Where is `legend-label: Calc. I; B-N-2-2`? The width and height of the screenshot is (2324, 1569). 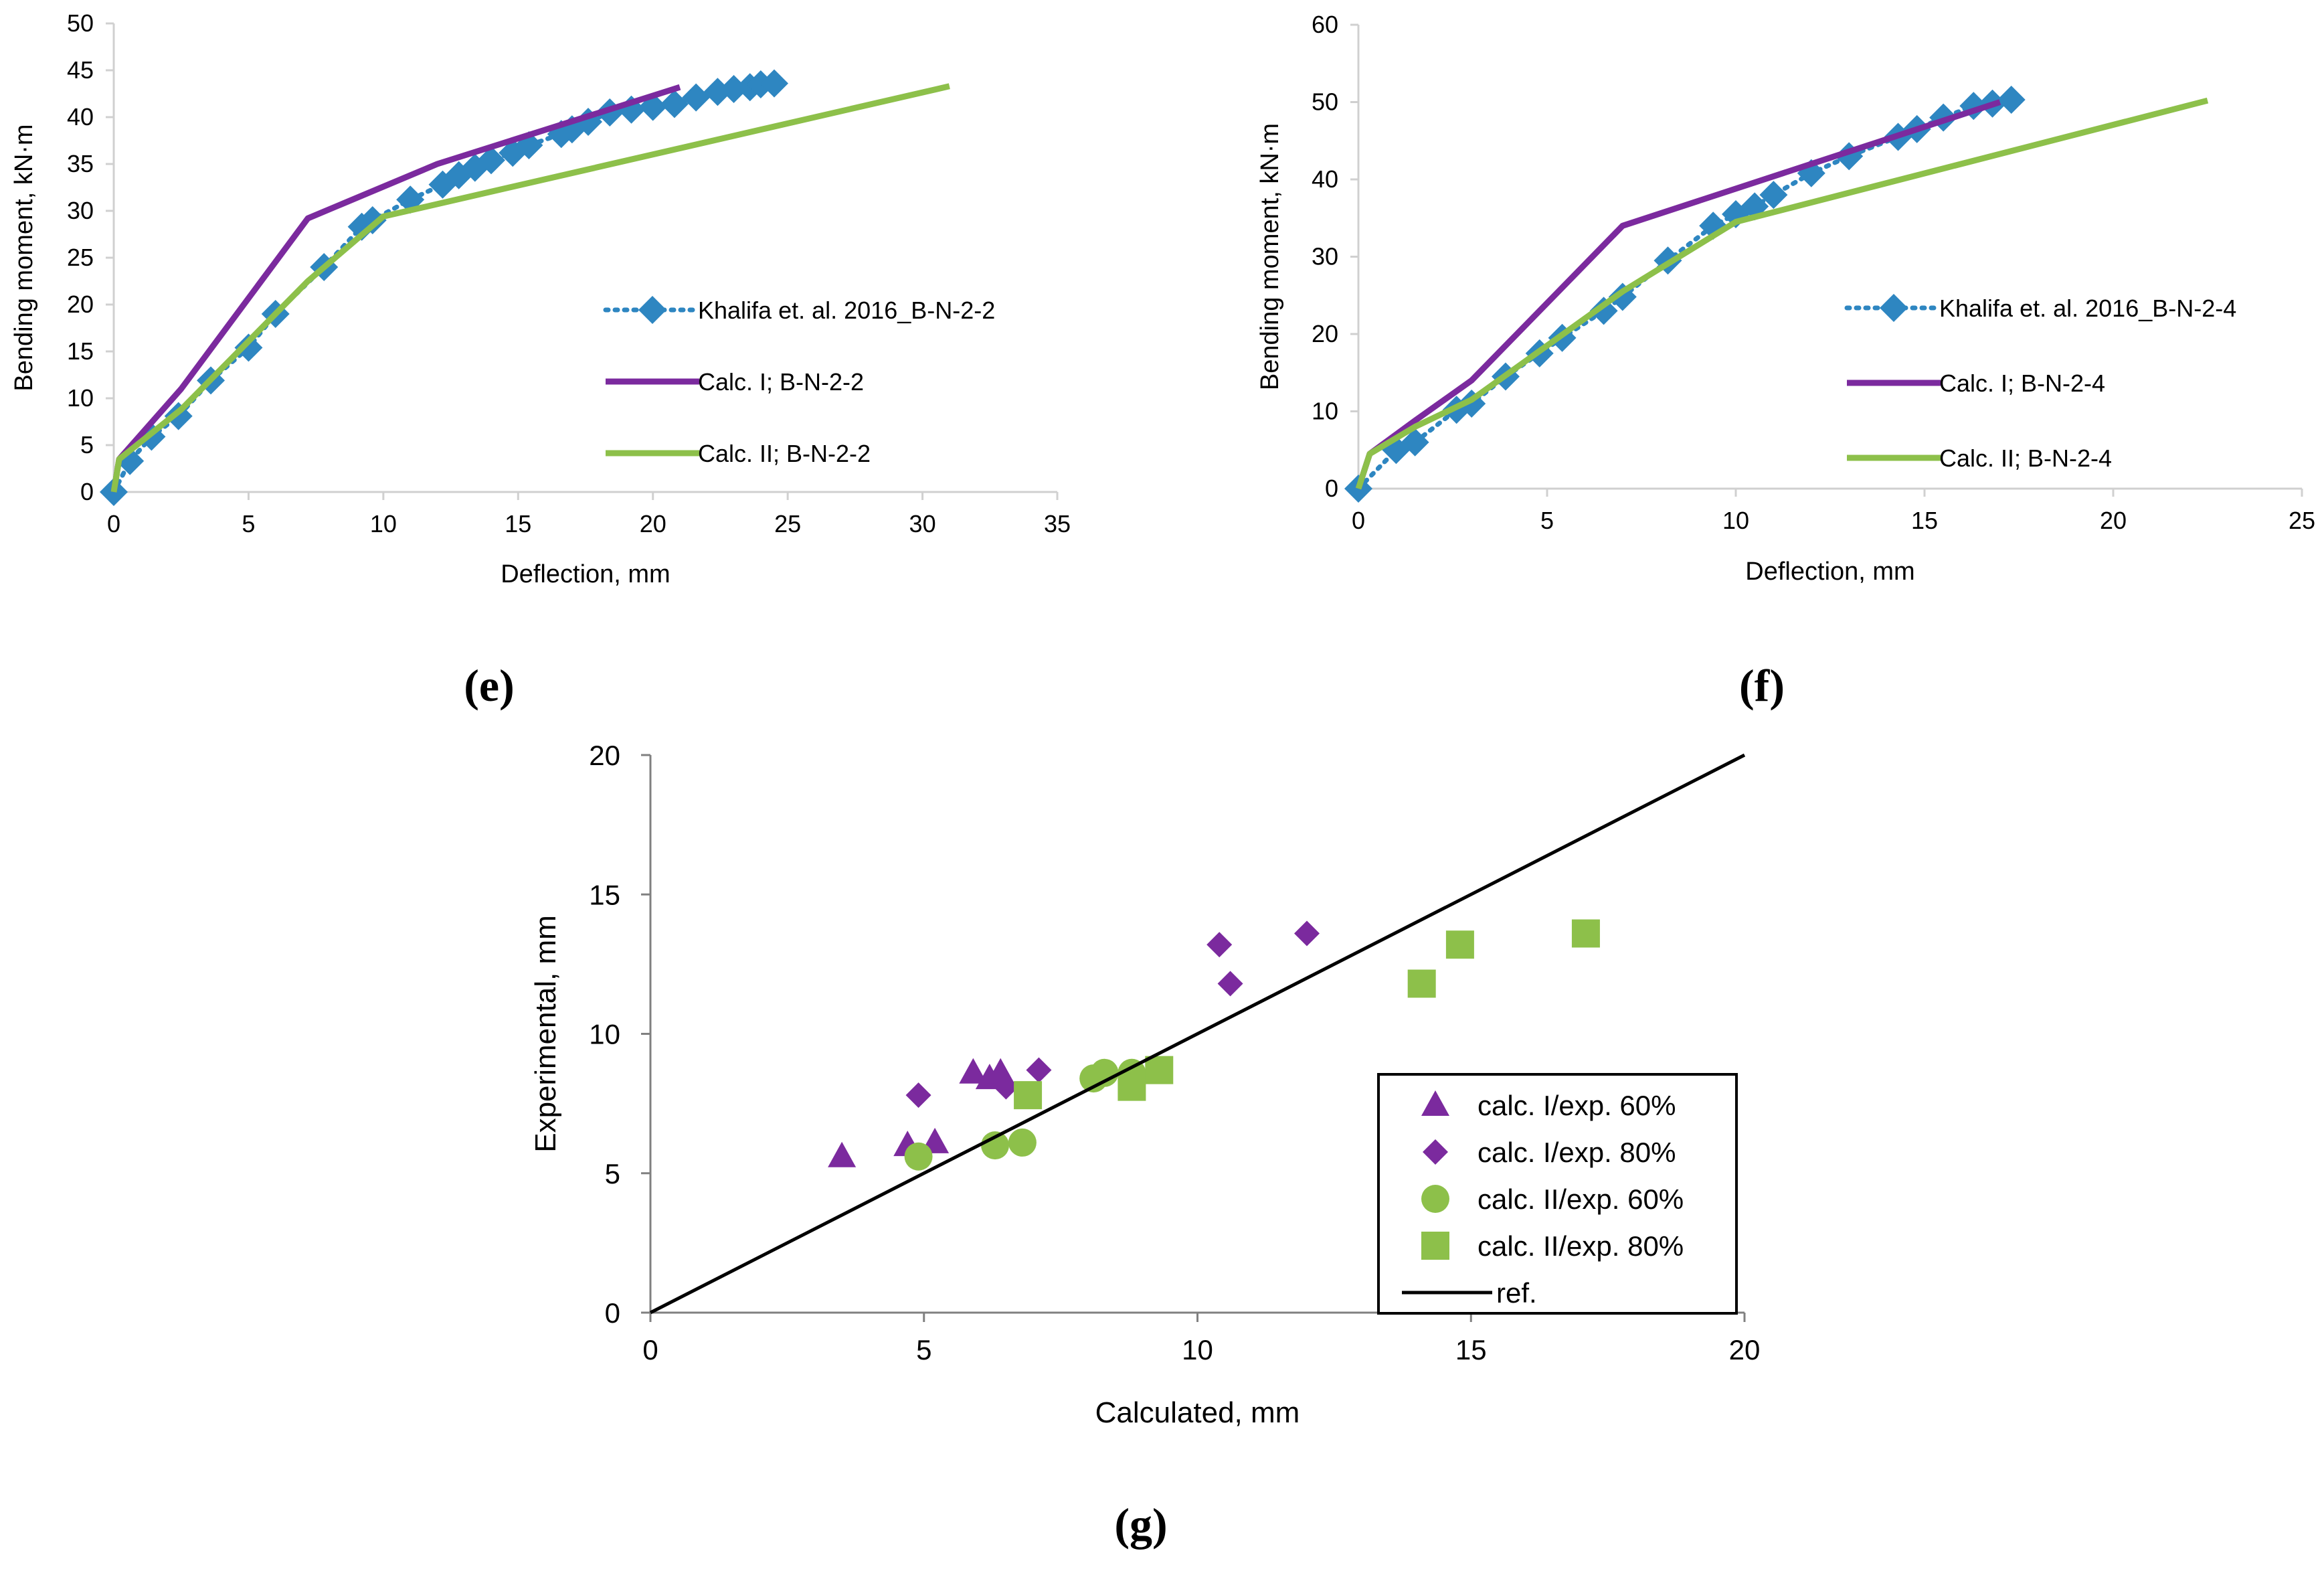 legend-label: Calc. I; B-N-2-2 is located at coordinates (781, 382).